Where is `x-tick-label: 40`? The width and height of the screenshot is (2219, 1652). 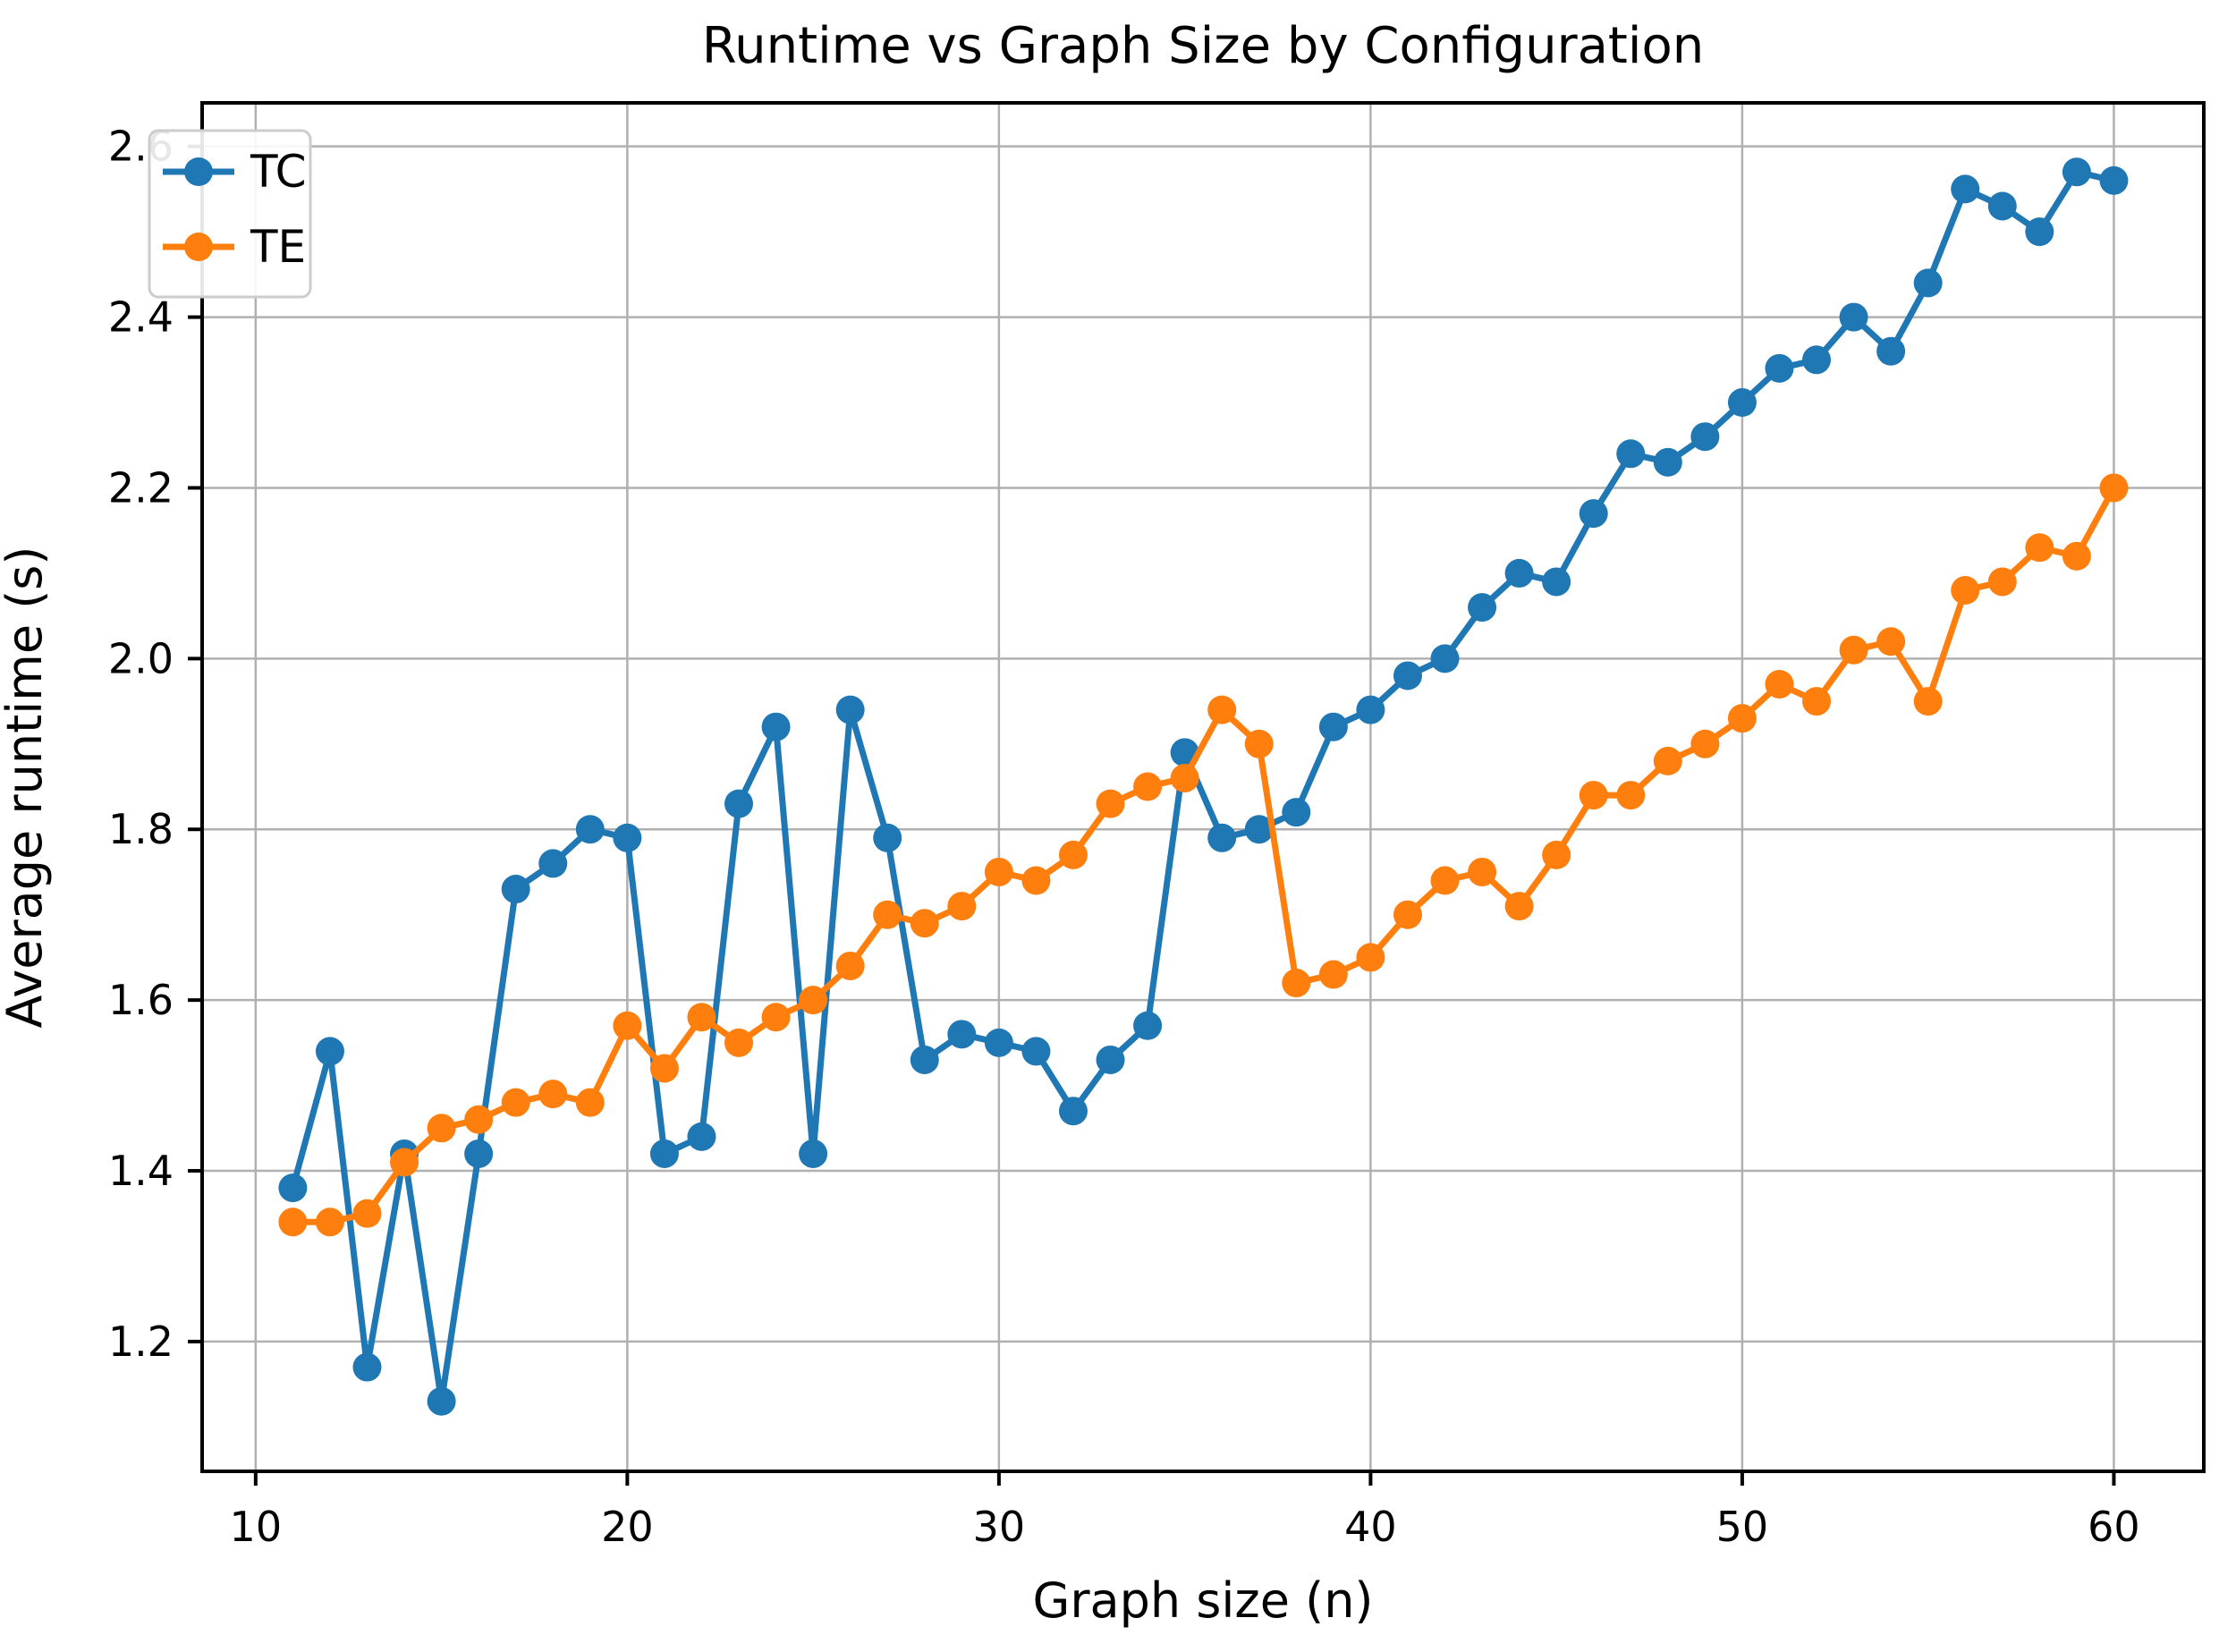
x-tick-label: 40 is located at coordinates (1370, 1527).